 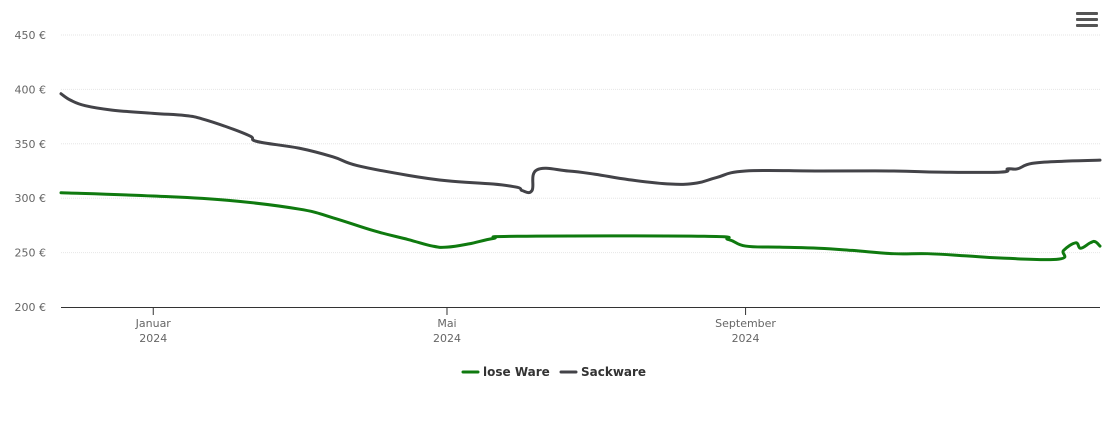 What do you see at coordinates (446, 323) in the screenshot?
I see `x-tick-label: Mai` at bounding box center [446, 323].